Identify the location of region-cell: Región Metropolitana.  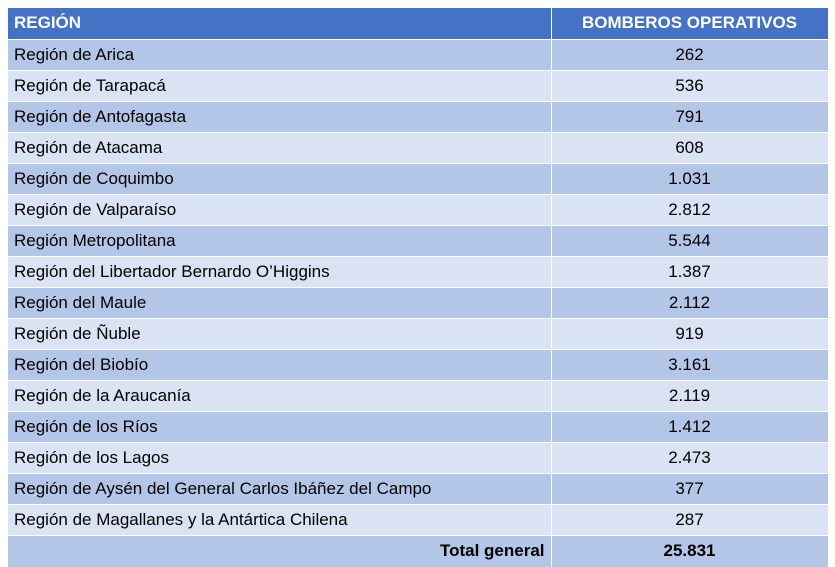
(280, 241).